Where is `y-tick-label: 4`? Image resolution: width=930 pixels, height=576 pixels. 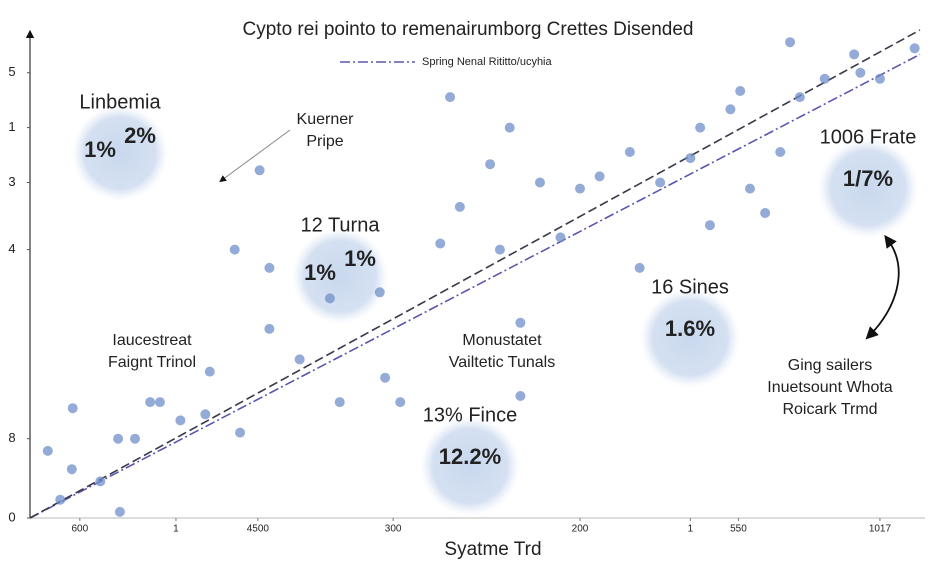 y-tick-label: 4 is located at coordinates (11, 248).